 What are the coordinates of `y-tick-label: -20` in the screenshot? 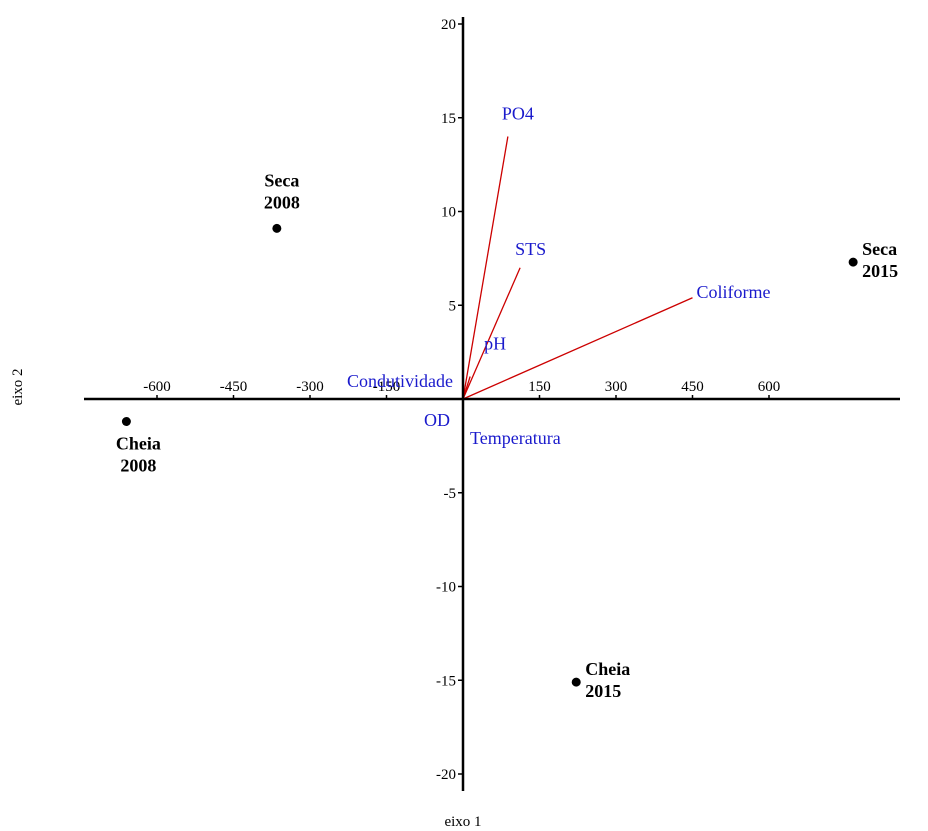 It's located at (446, 775).